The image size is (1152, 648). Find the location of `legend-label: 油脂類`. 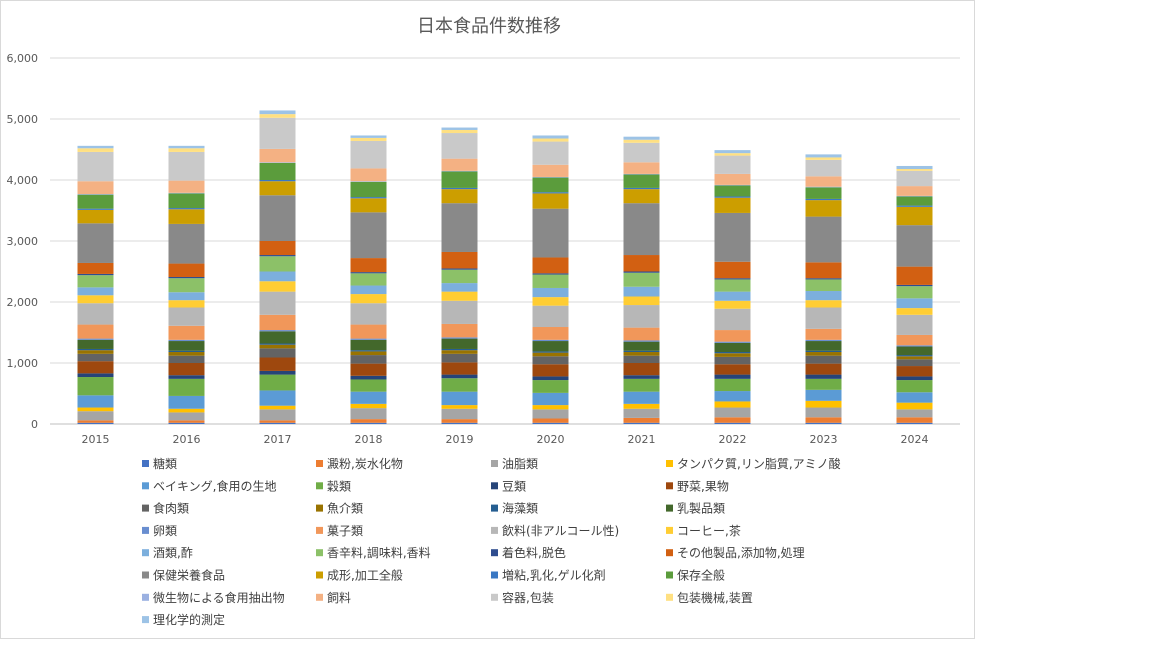

legend-label: 油脂類 is located at coordinates (520, 463).